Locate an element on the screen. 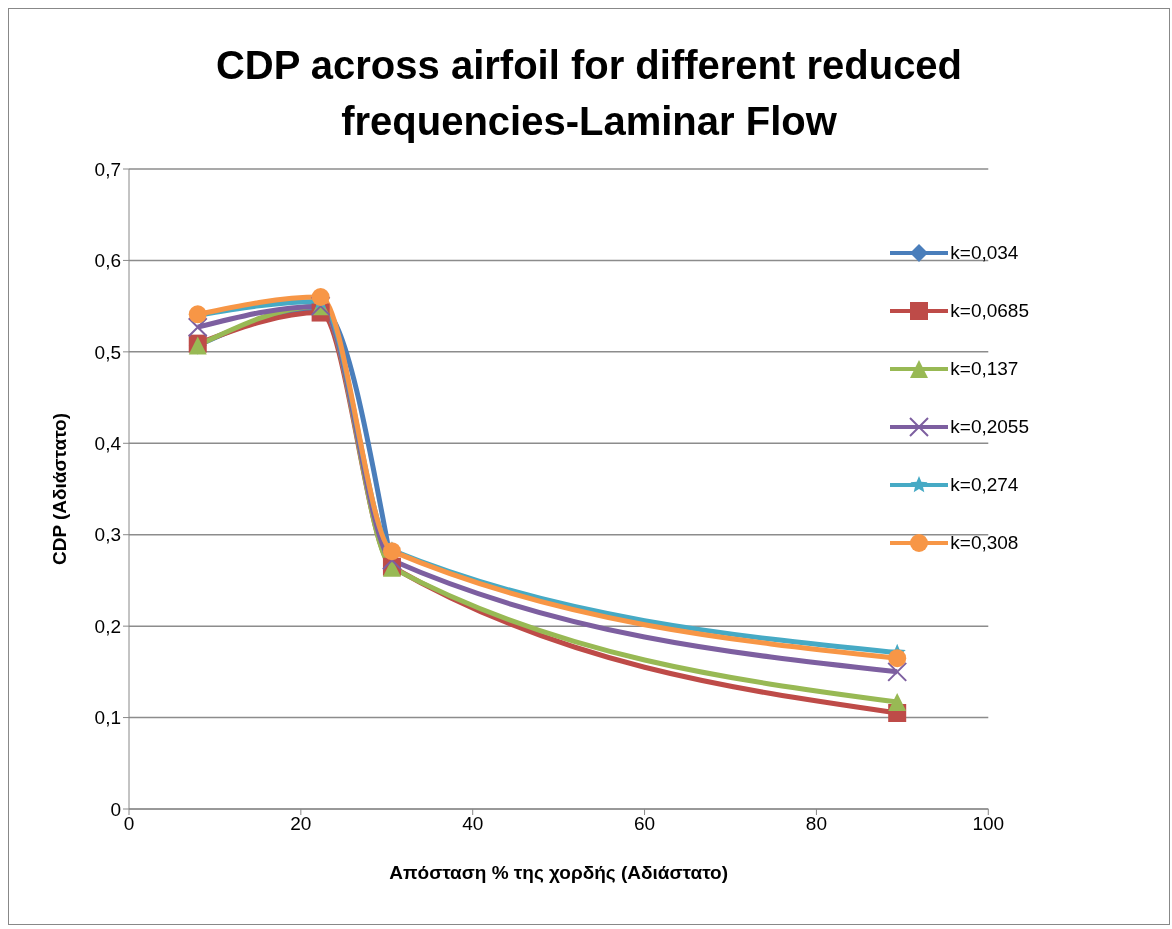  y-tick-label: 0 is located at coordinates (115, 809).